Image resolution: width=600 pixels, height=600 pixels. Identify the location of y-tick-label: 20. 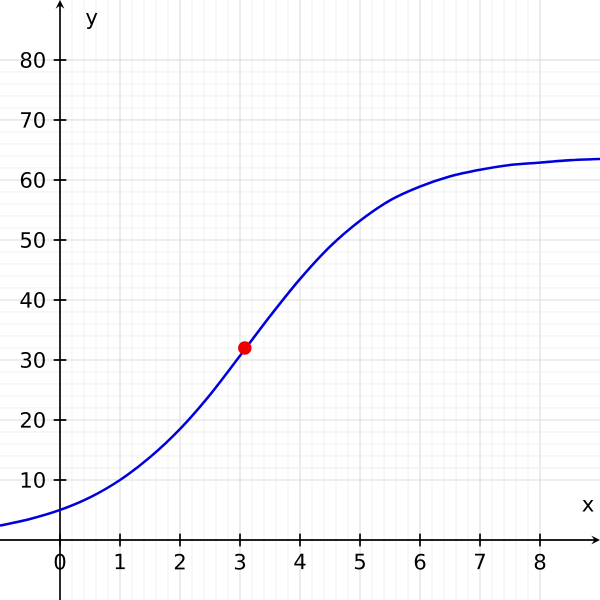
(32, 420).